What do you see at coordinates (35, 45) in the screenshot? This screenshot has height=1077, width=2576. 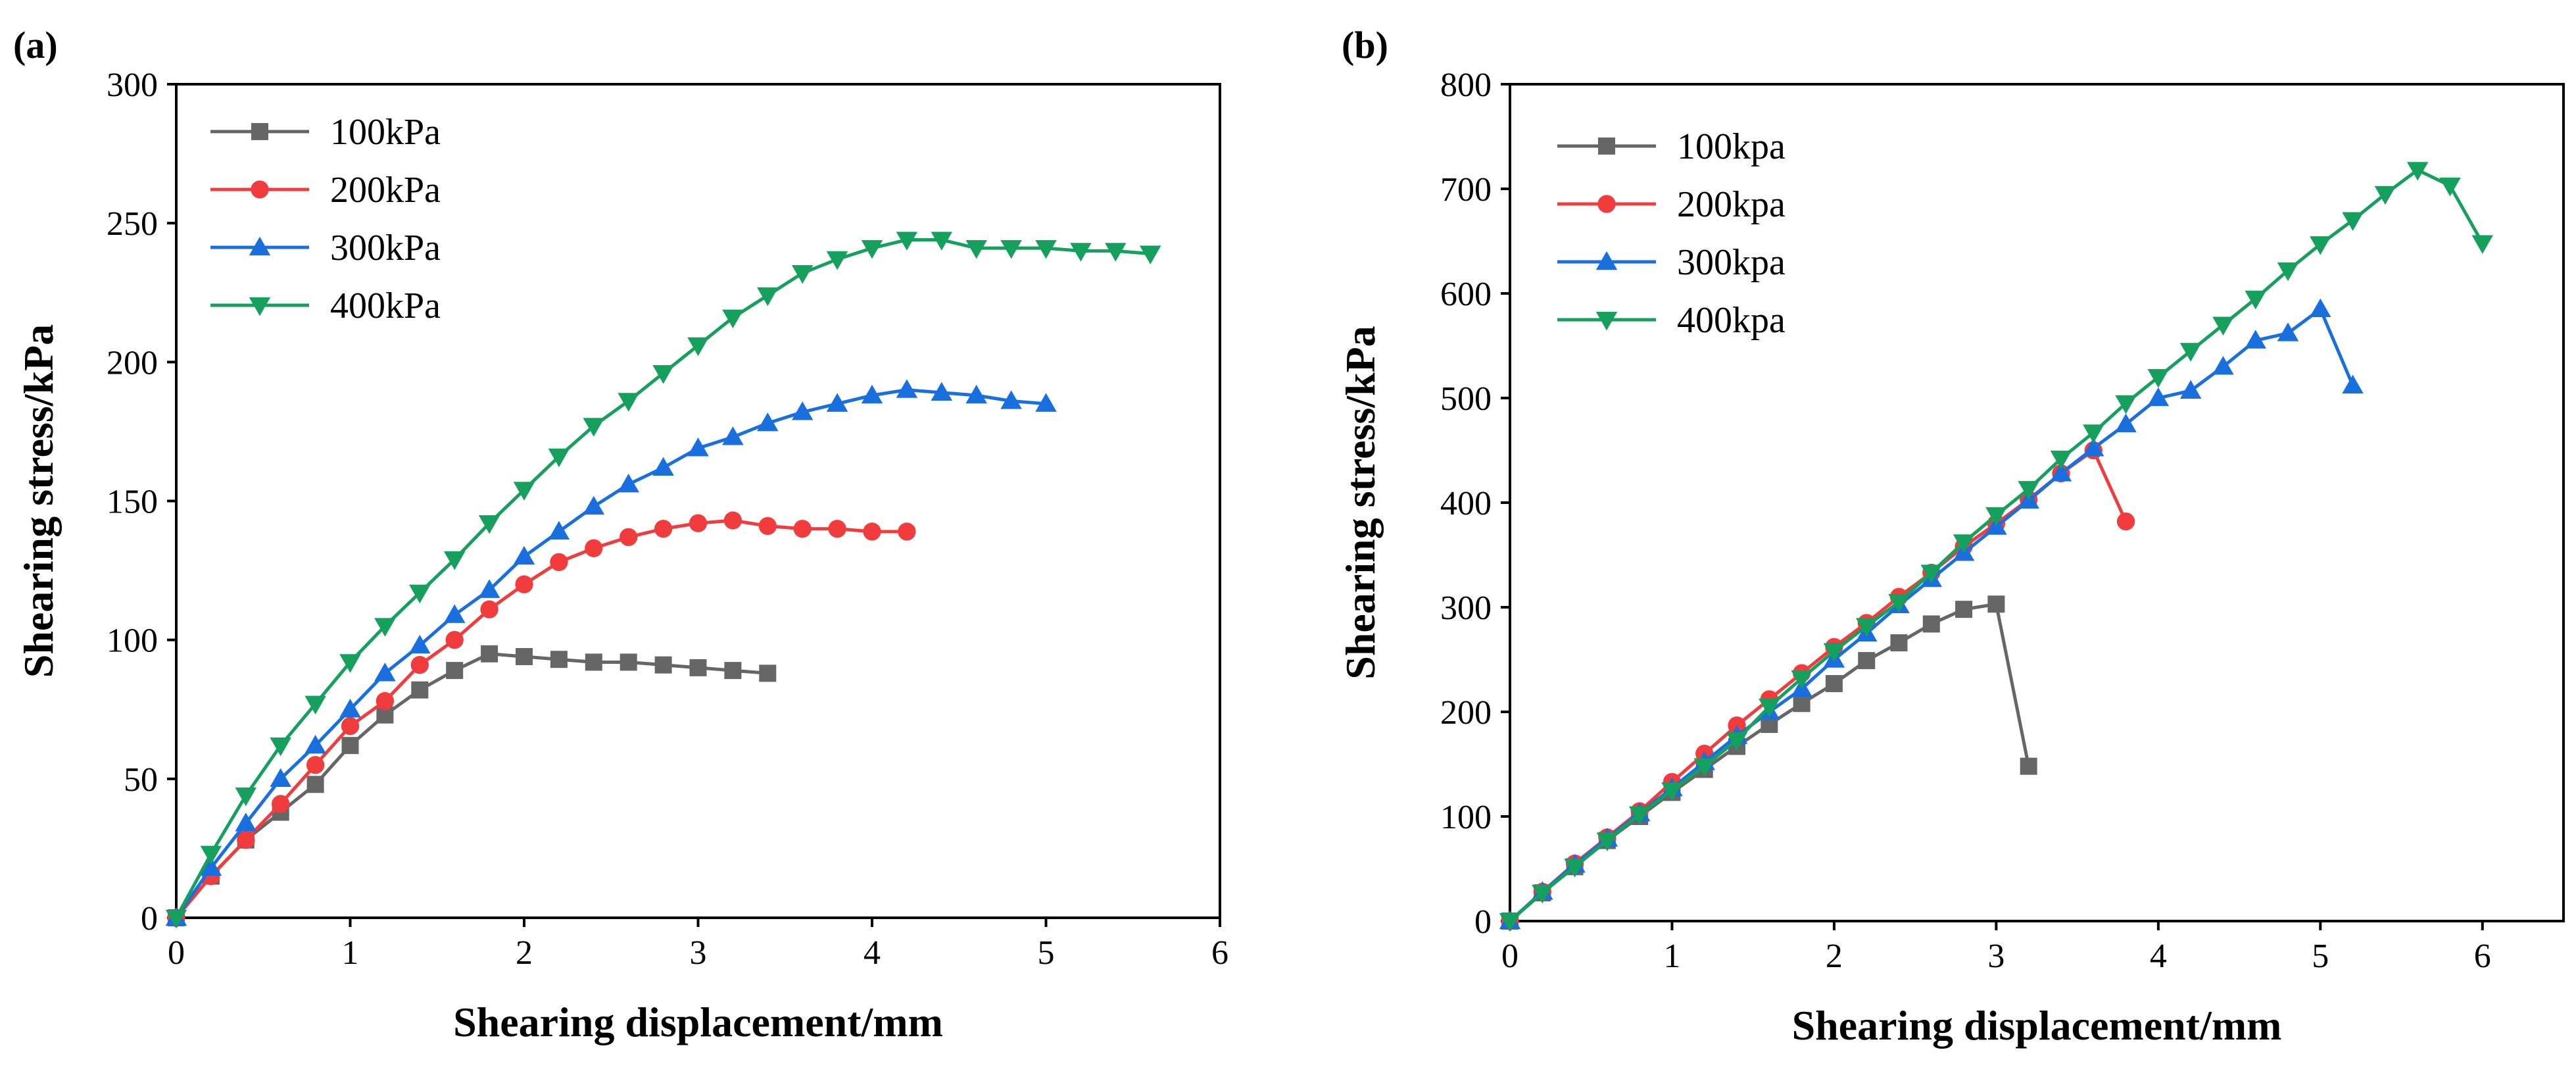 I see `panel-label: (a)` at bounding box center [35, 45].